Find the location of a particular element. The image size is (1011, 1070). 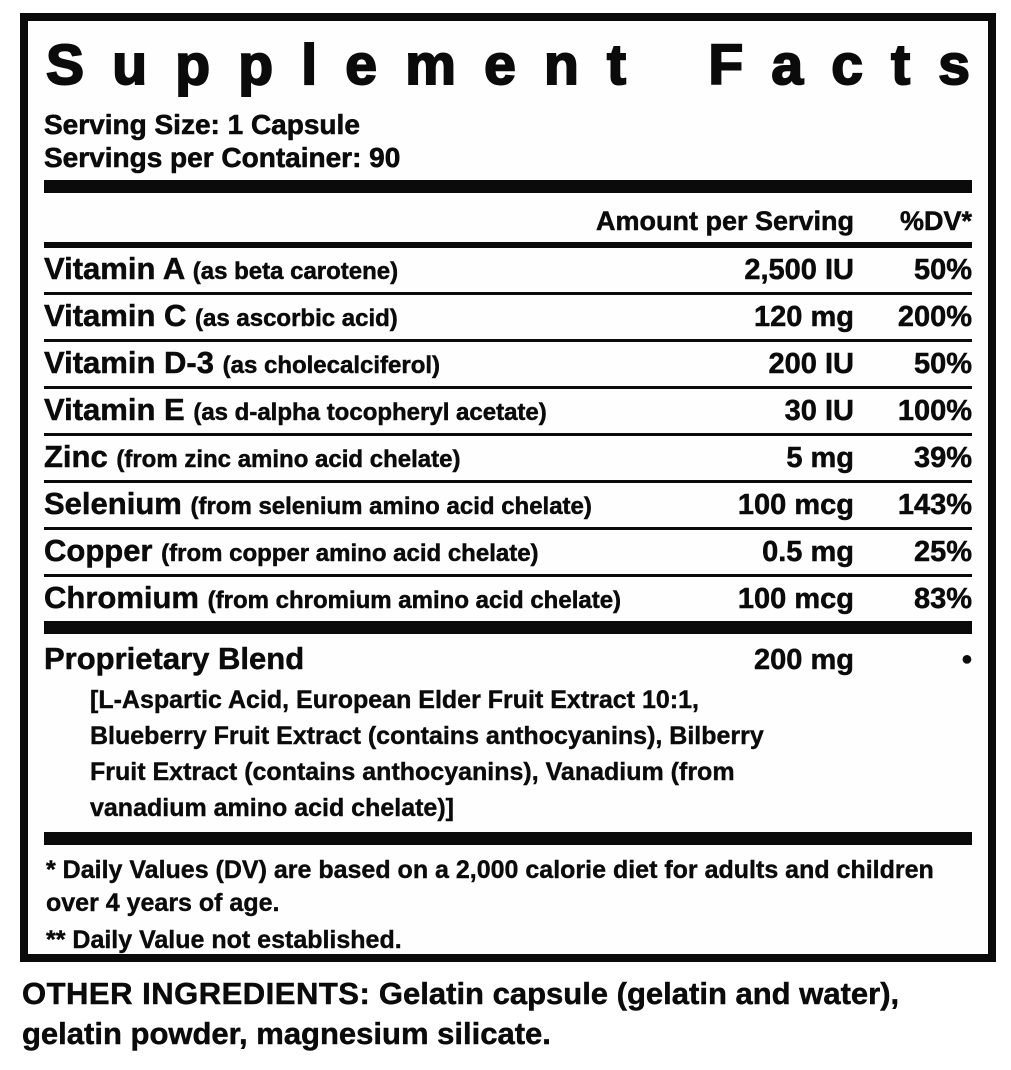

row-name: Selenium is located at coordinates (113, 503).